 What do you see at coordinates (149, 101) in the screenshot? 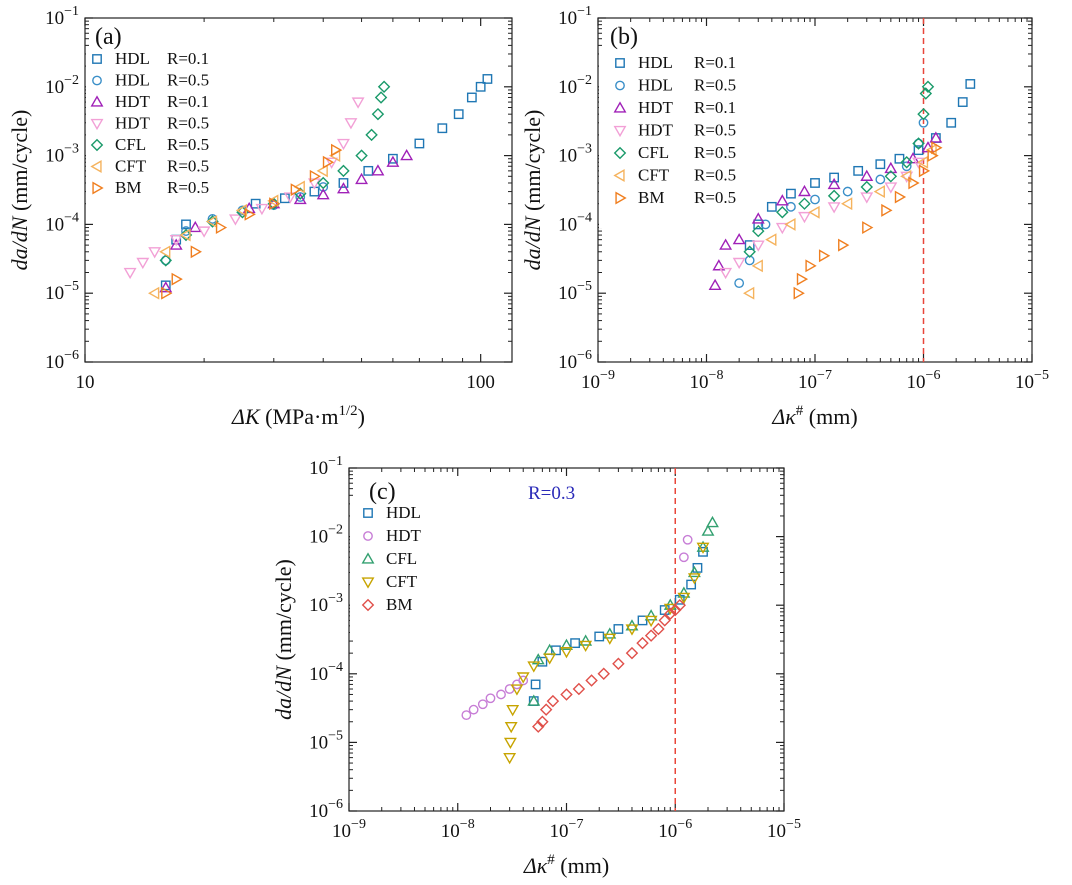
I see `legend-item: HDT R=0.1` at bounding box center [149, 101].